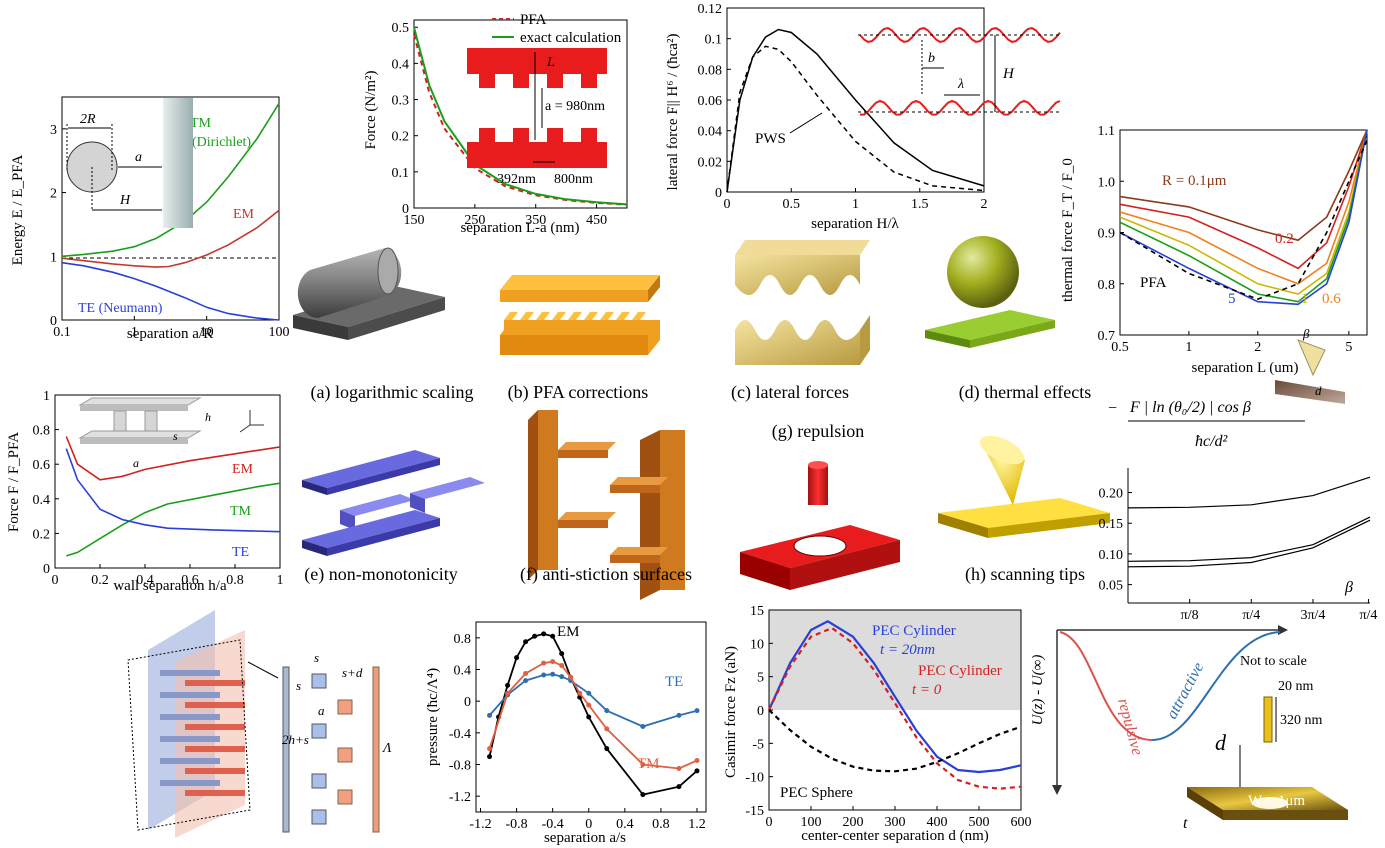  What do you see at coordinates (697, 824) in the screenshot?
I see `x-tick-label: 1.2` at bounding box center [697, 824].